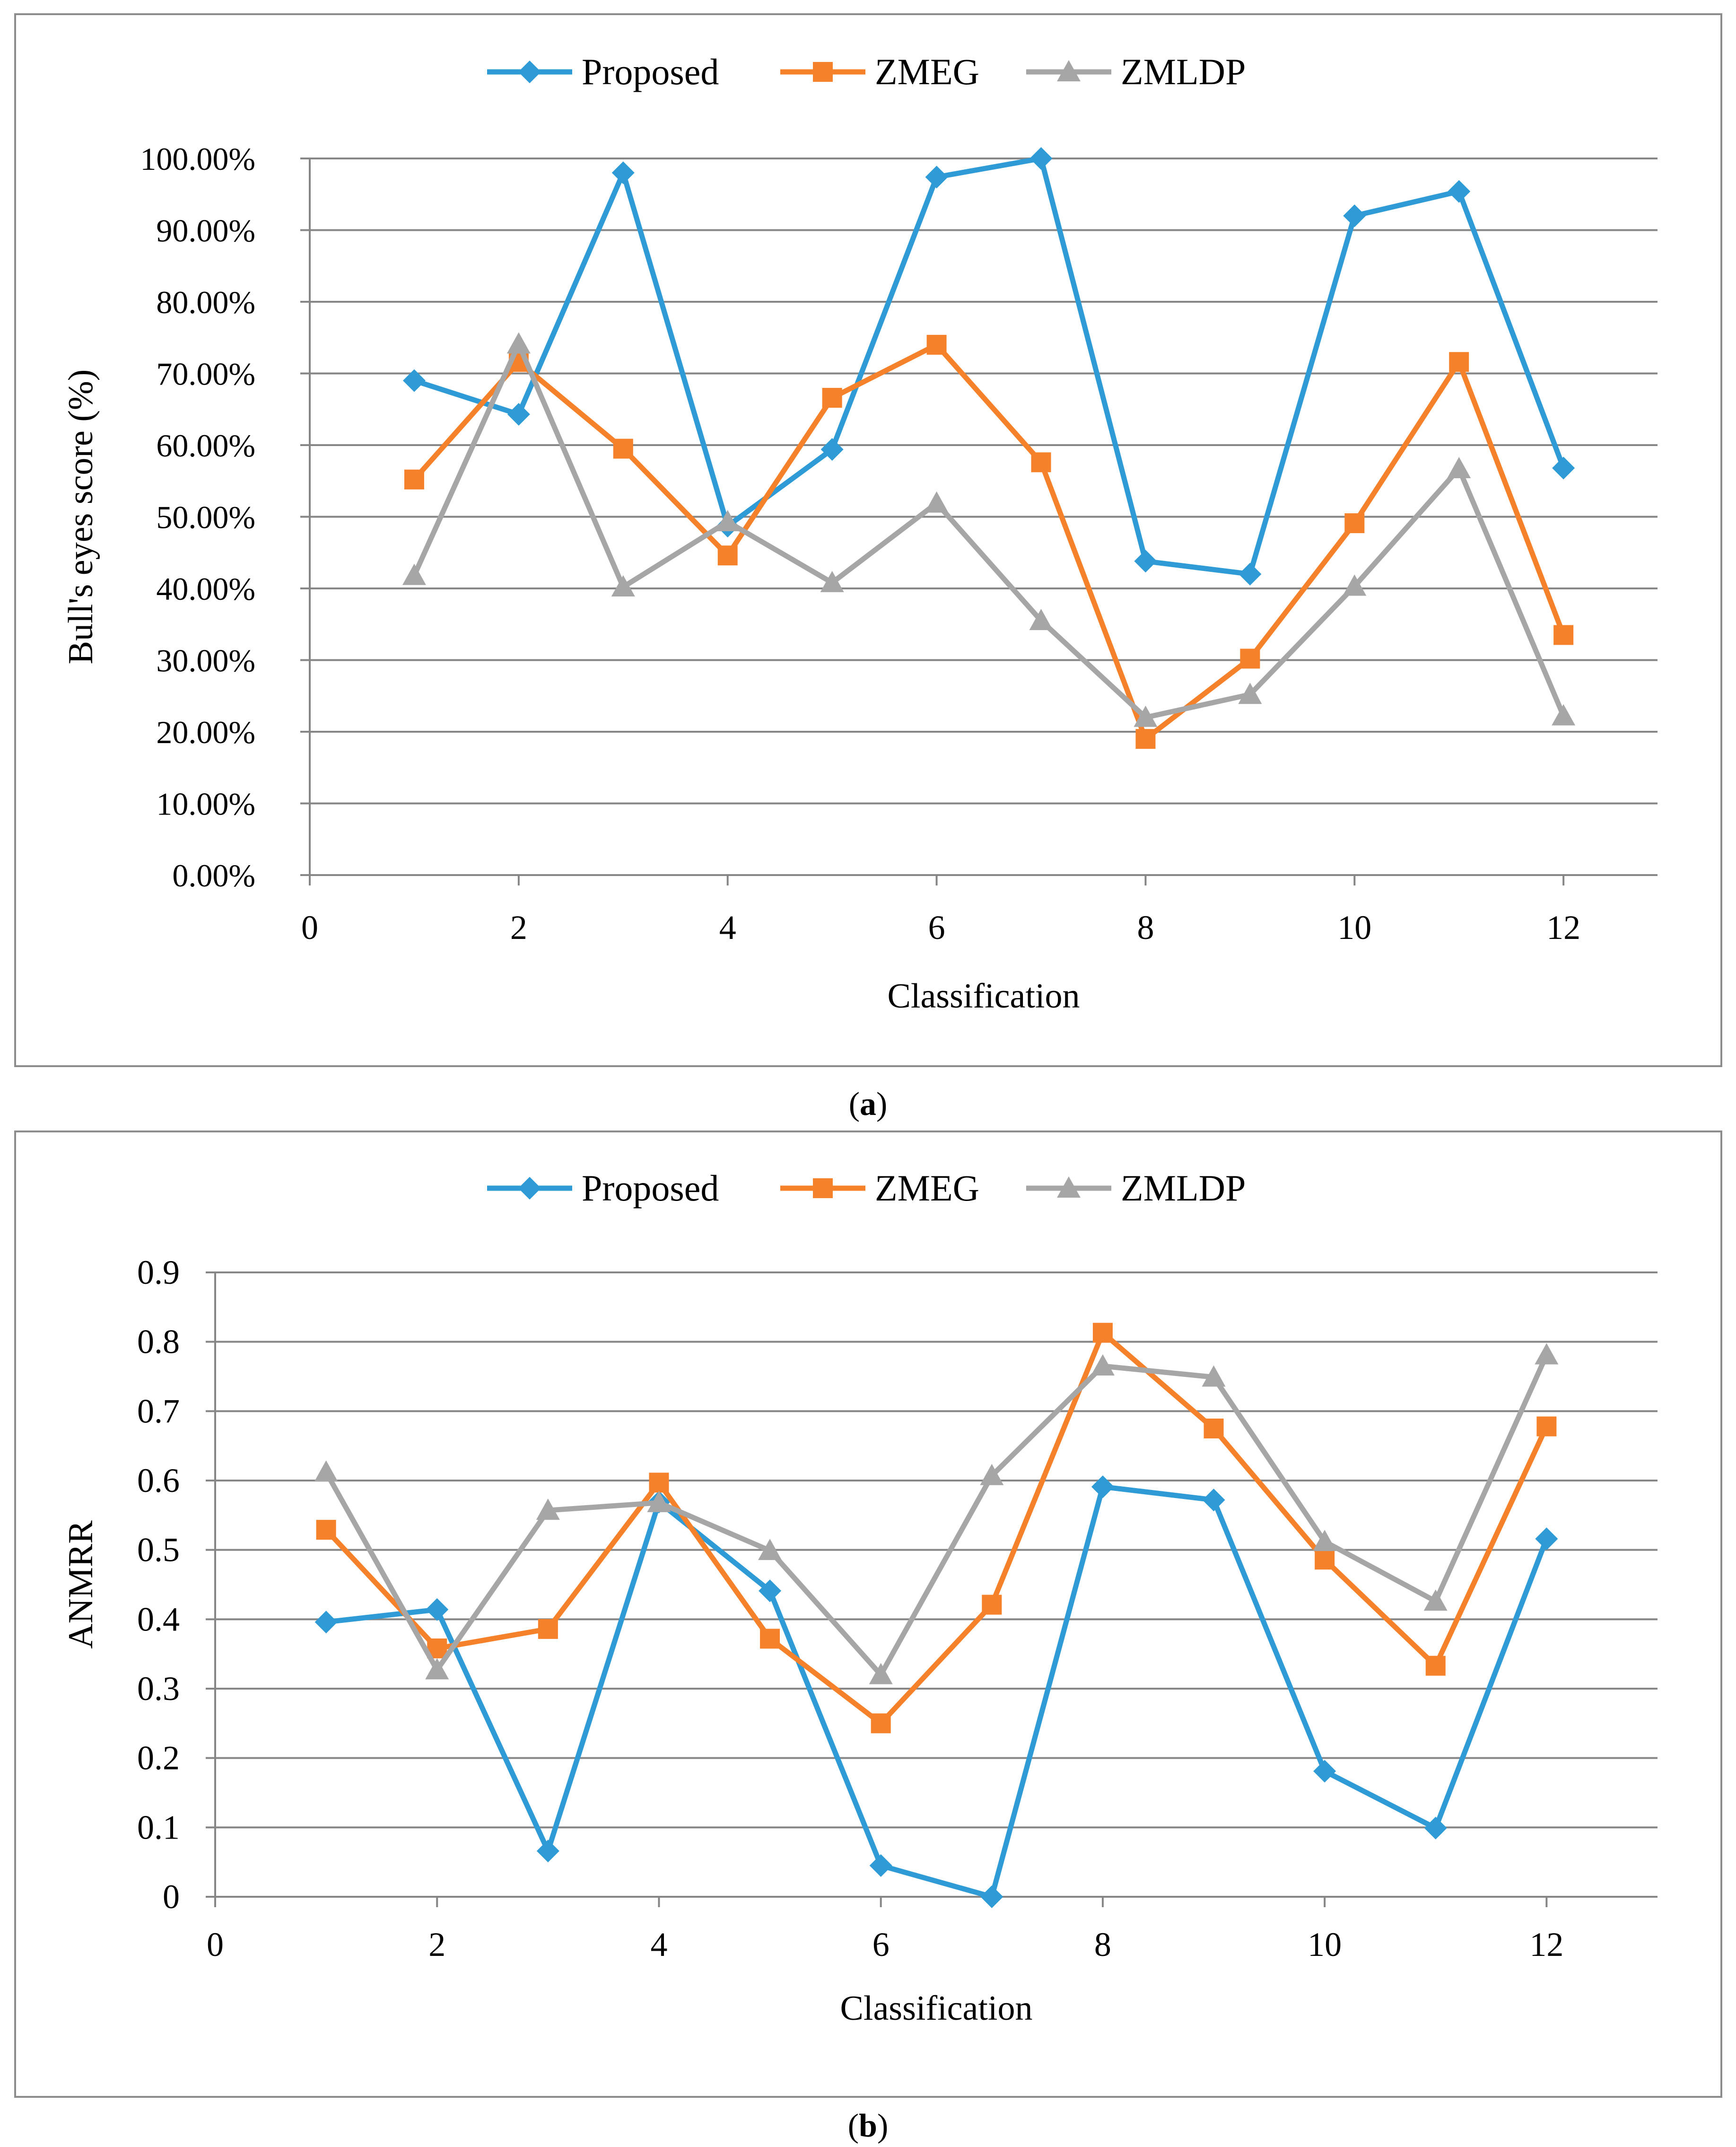 Image resolution: width=1736 pixels, height=2147 pixels. Describe the element at coordinates (205, 302) in the screenshot. I see `chart-a-y-tick-label: 80.00%` at that location.